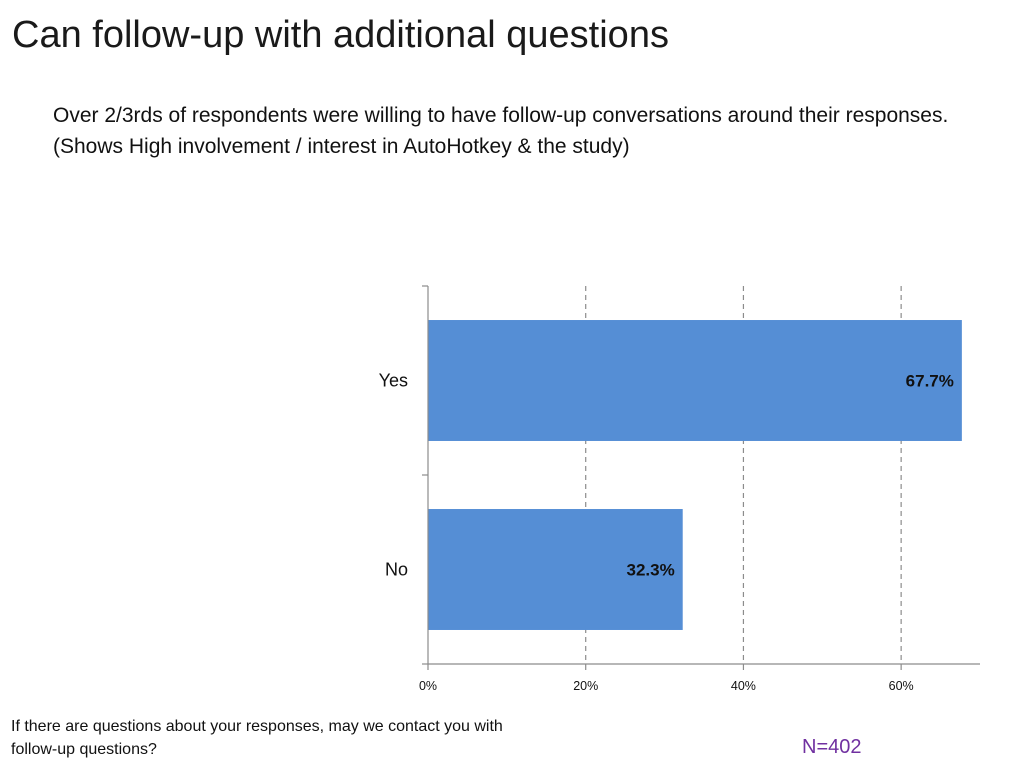 The image size is (1024, 768). Describe the element at coordinates (555, 569) in the screenshot. I see `bar-no` at that location.